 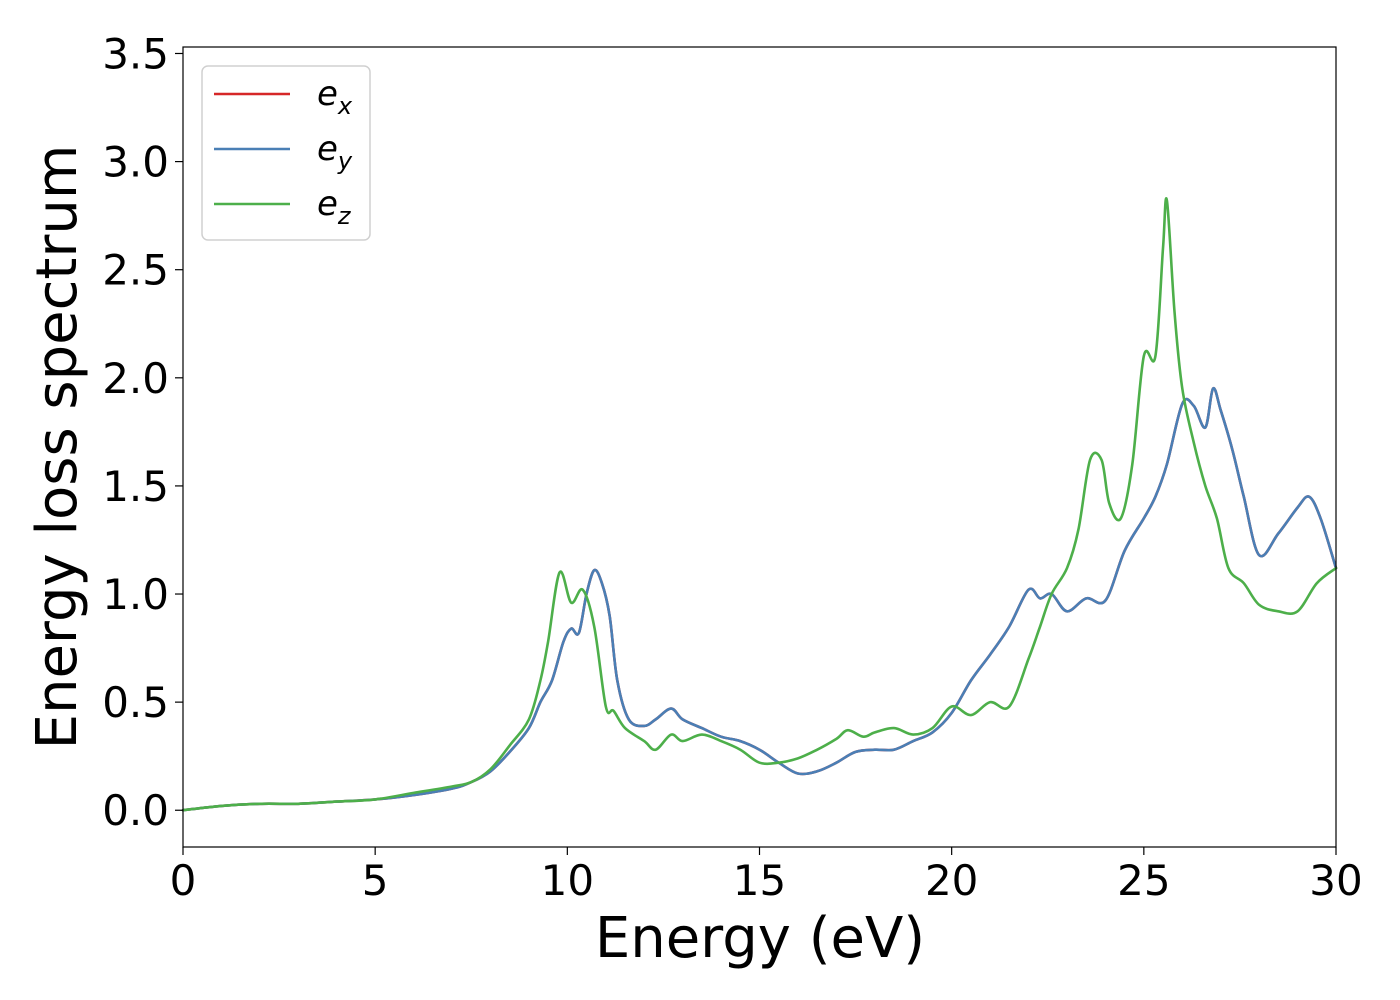 What do you see at coordinates (135, 810) in the screenshot?
I see `y-tick-label: 0.0` at bounding box center [135, 810].